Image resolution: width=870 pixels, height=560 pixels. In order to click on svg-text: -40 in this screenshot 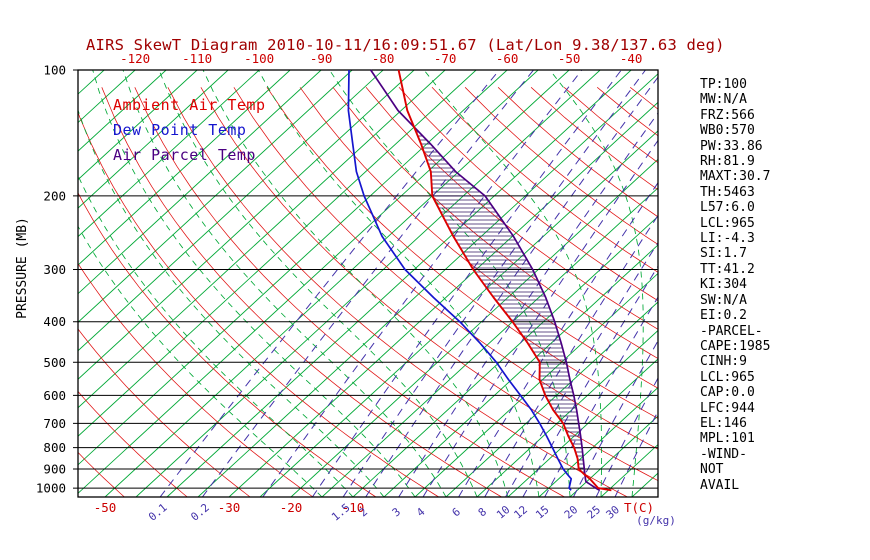, I will do `click(631, 58)`.